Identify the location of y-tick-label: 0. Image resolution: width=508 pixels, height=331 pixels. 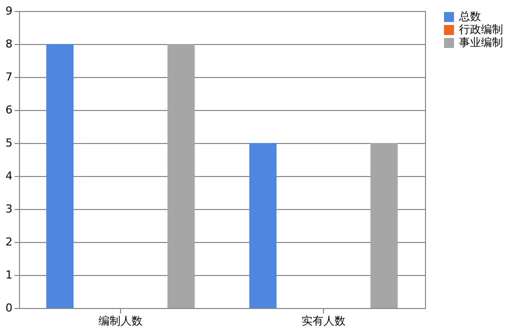
(9, 308).